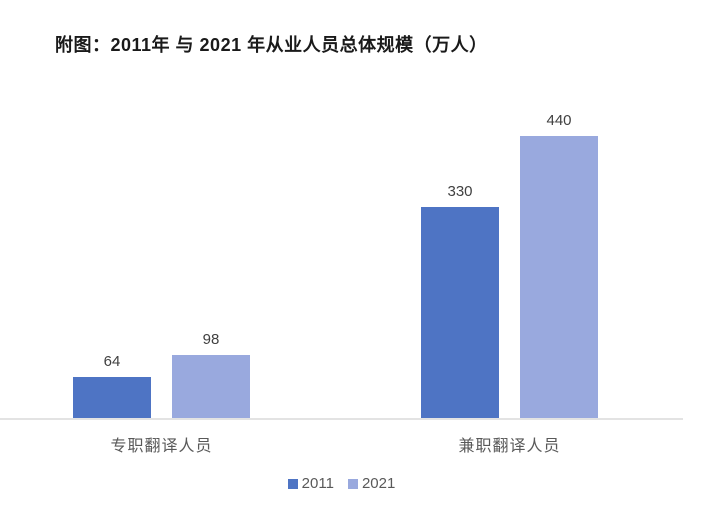 The height and width of the screenshot is (506, 706). I want to click on bar-value-label: 330, so click(460, 191).